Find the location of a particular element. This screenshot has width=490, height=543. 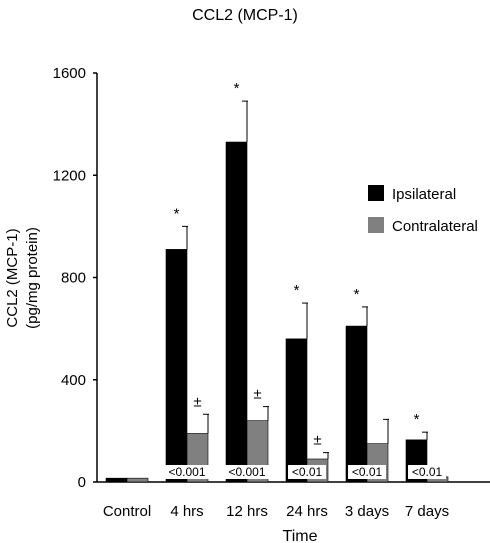

bar-contralateral is located at coordinates (137, 480).